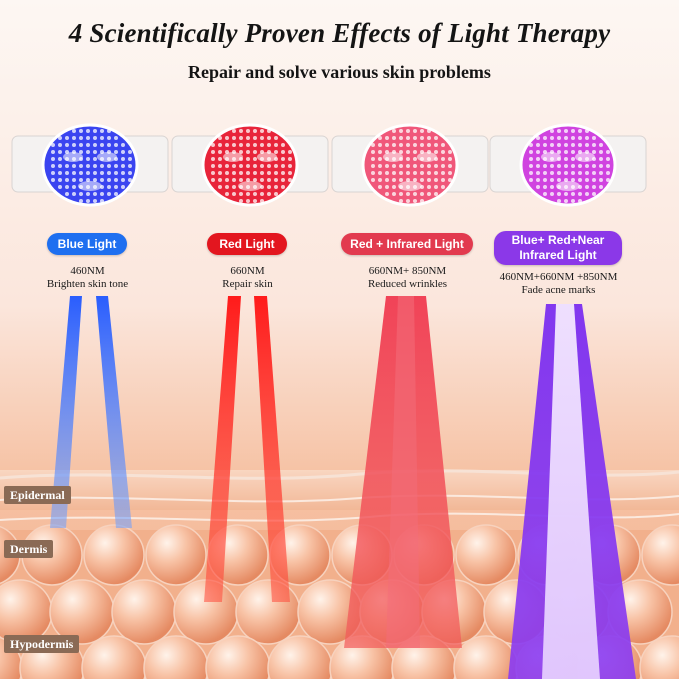 The height and width of the screenshot is (679, 679). Describe the element at coordinates (407, 277) in the screenshot. I see `red-infrared-spec: 660NM+ 850NM Reduced wrinkles` at that location.